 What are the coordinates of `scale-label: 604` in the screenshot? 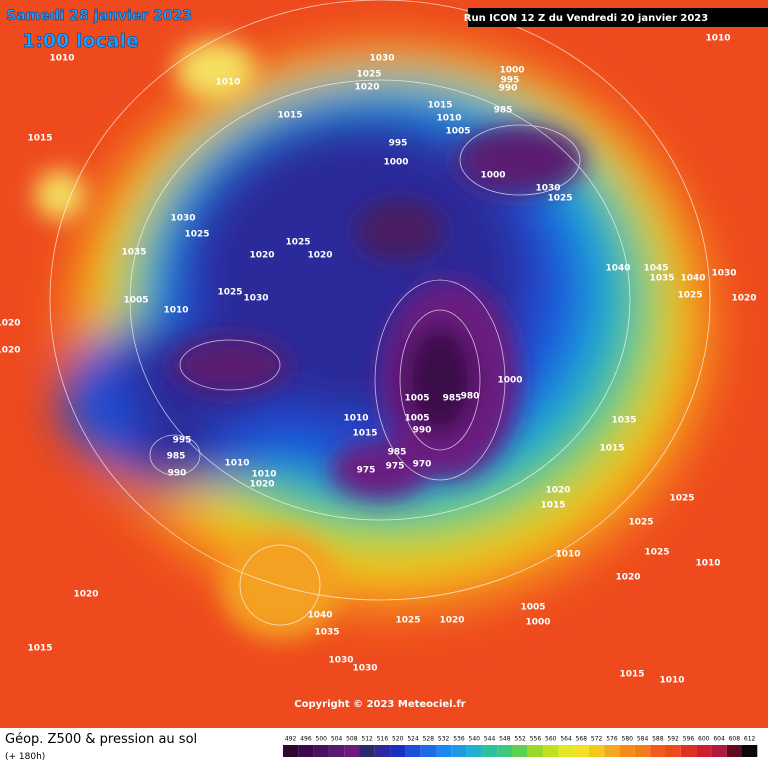 It's located at (719, 739).